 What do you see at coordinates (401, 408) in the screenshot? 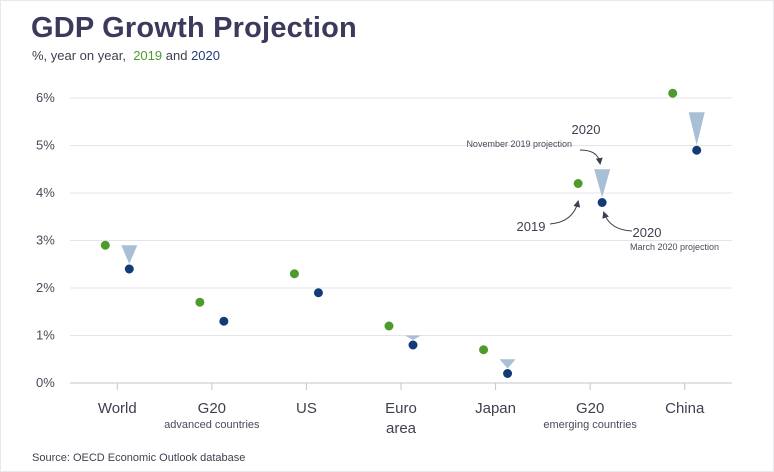
I see `category-label: Euro` at bounding box center [401, 408].